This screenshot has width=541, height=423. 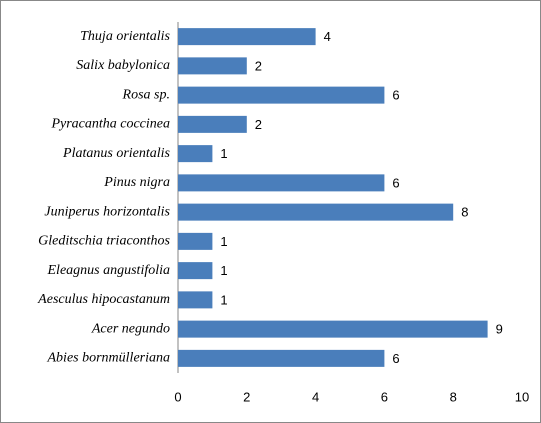 I want to click on data-label: 4, so click(x=327, y=36).